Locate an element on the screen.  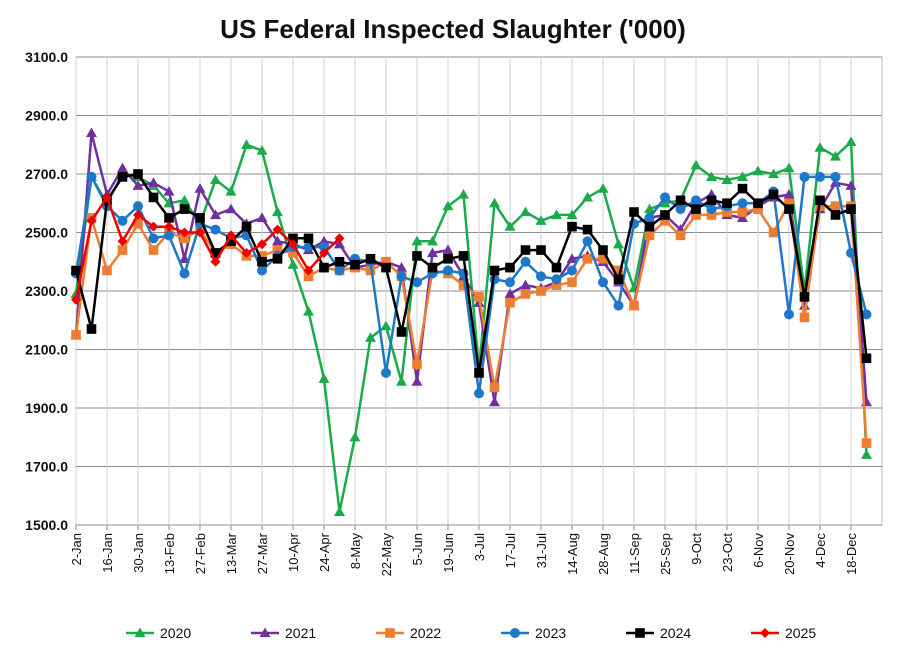
x-tick-label: 8-May is located at coordinates (355, 551).